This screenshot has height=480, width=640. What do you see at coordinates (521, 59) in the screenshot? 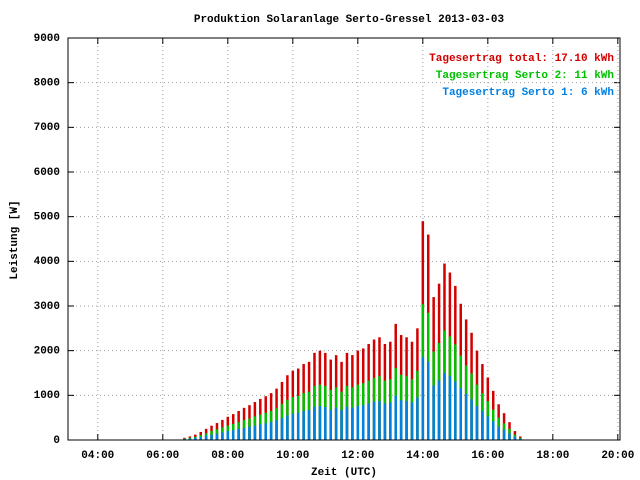
I see `legend-entry: Tagesertrag total: 17.10 kWh` at bounding box center [521, 59].